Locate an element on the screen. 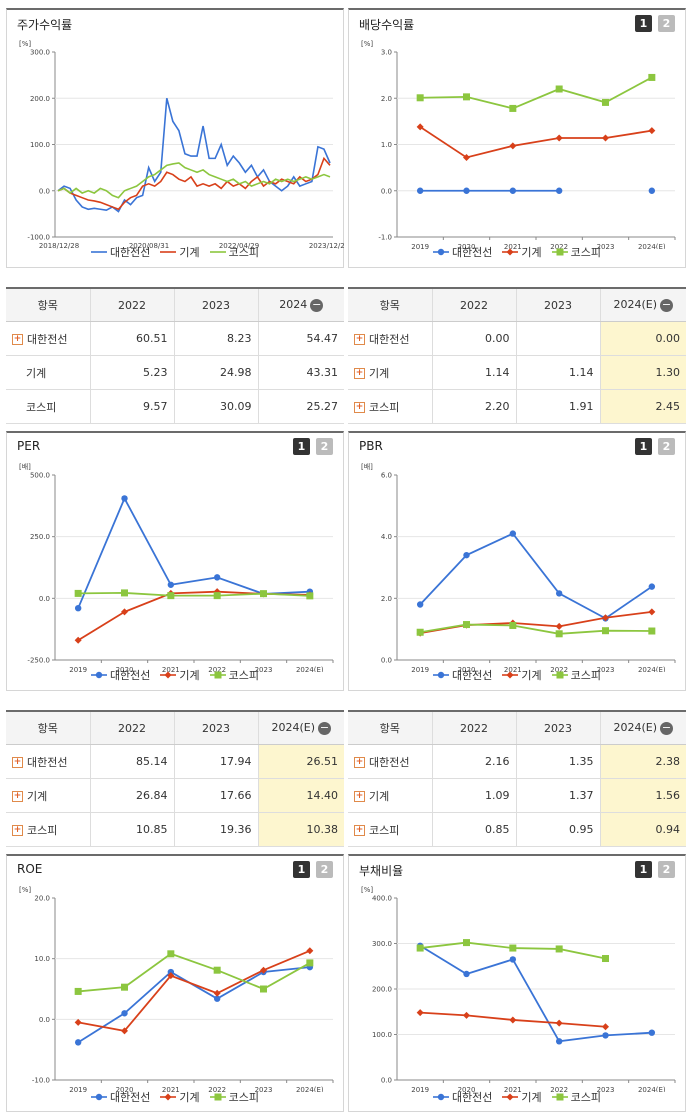 This screenshot has height=1115, width=691. y-tick-label: 200.0 is located at coordinates (382, 990).